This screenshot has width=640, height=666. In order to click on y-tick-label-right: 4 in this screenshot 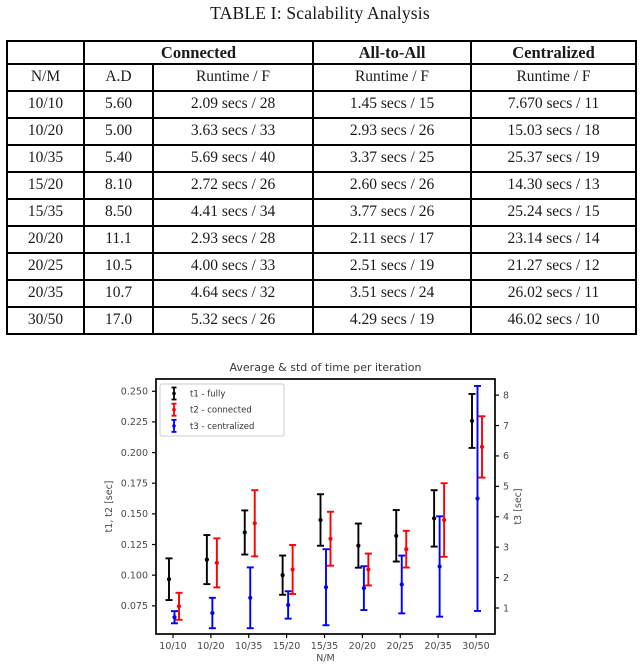, I will do `click(506, 517)`.